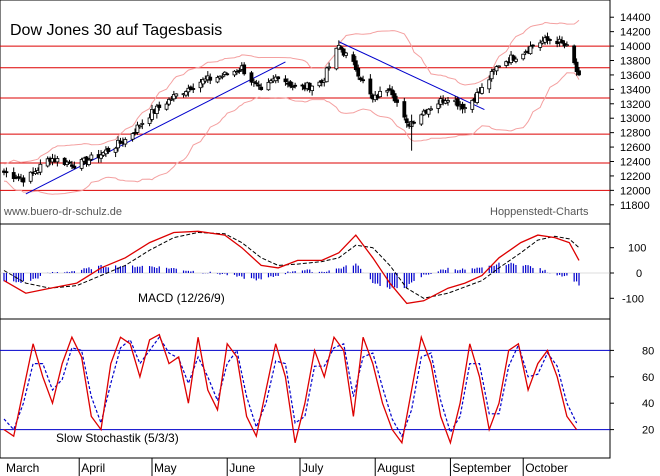 Image resolution: width=660 pixels, height=476 pixels. Describe the element at coordinates (93, 468) in the screenshot. I see `month-label: April` at that location.